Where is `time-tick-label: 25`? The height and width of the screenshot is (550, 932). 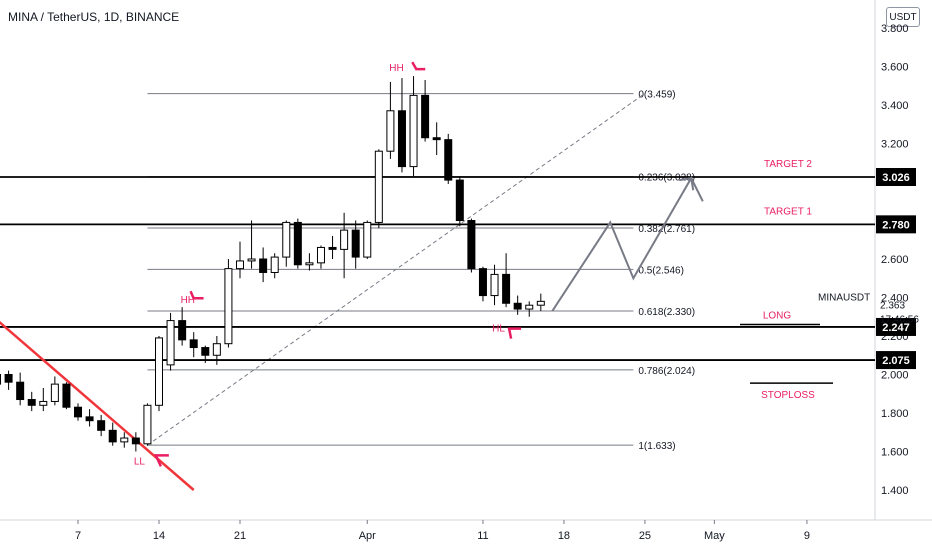 time-tick-label: 25 is located at coordinates (645, 536).